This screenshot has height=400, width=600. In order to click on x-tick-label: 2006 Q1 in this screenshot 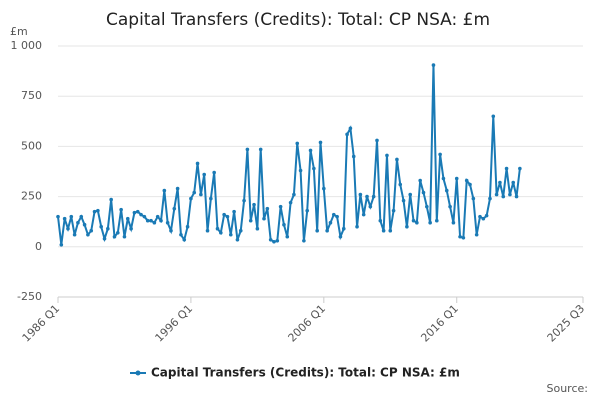, I will do `click(307, 323)`.